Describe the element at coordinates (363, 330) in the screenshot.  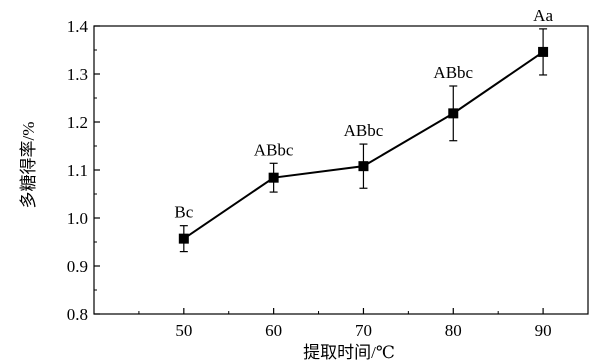
I see `x-tick-label: 70` at that location.